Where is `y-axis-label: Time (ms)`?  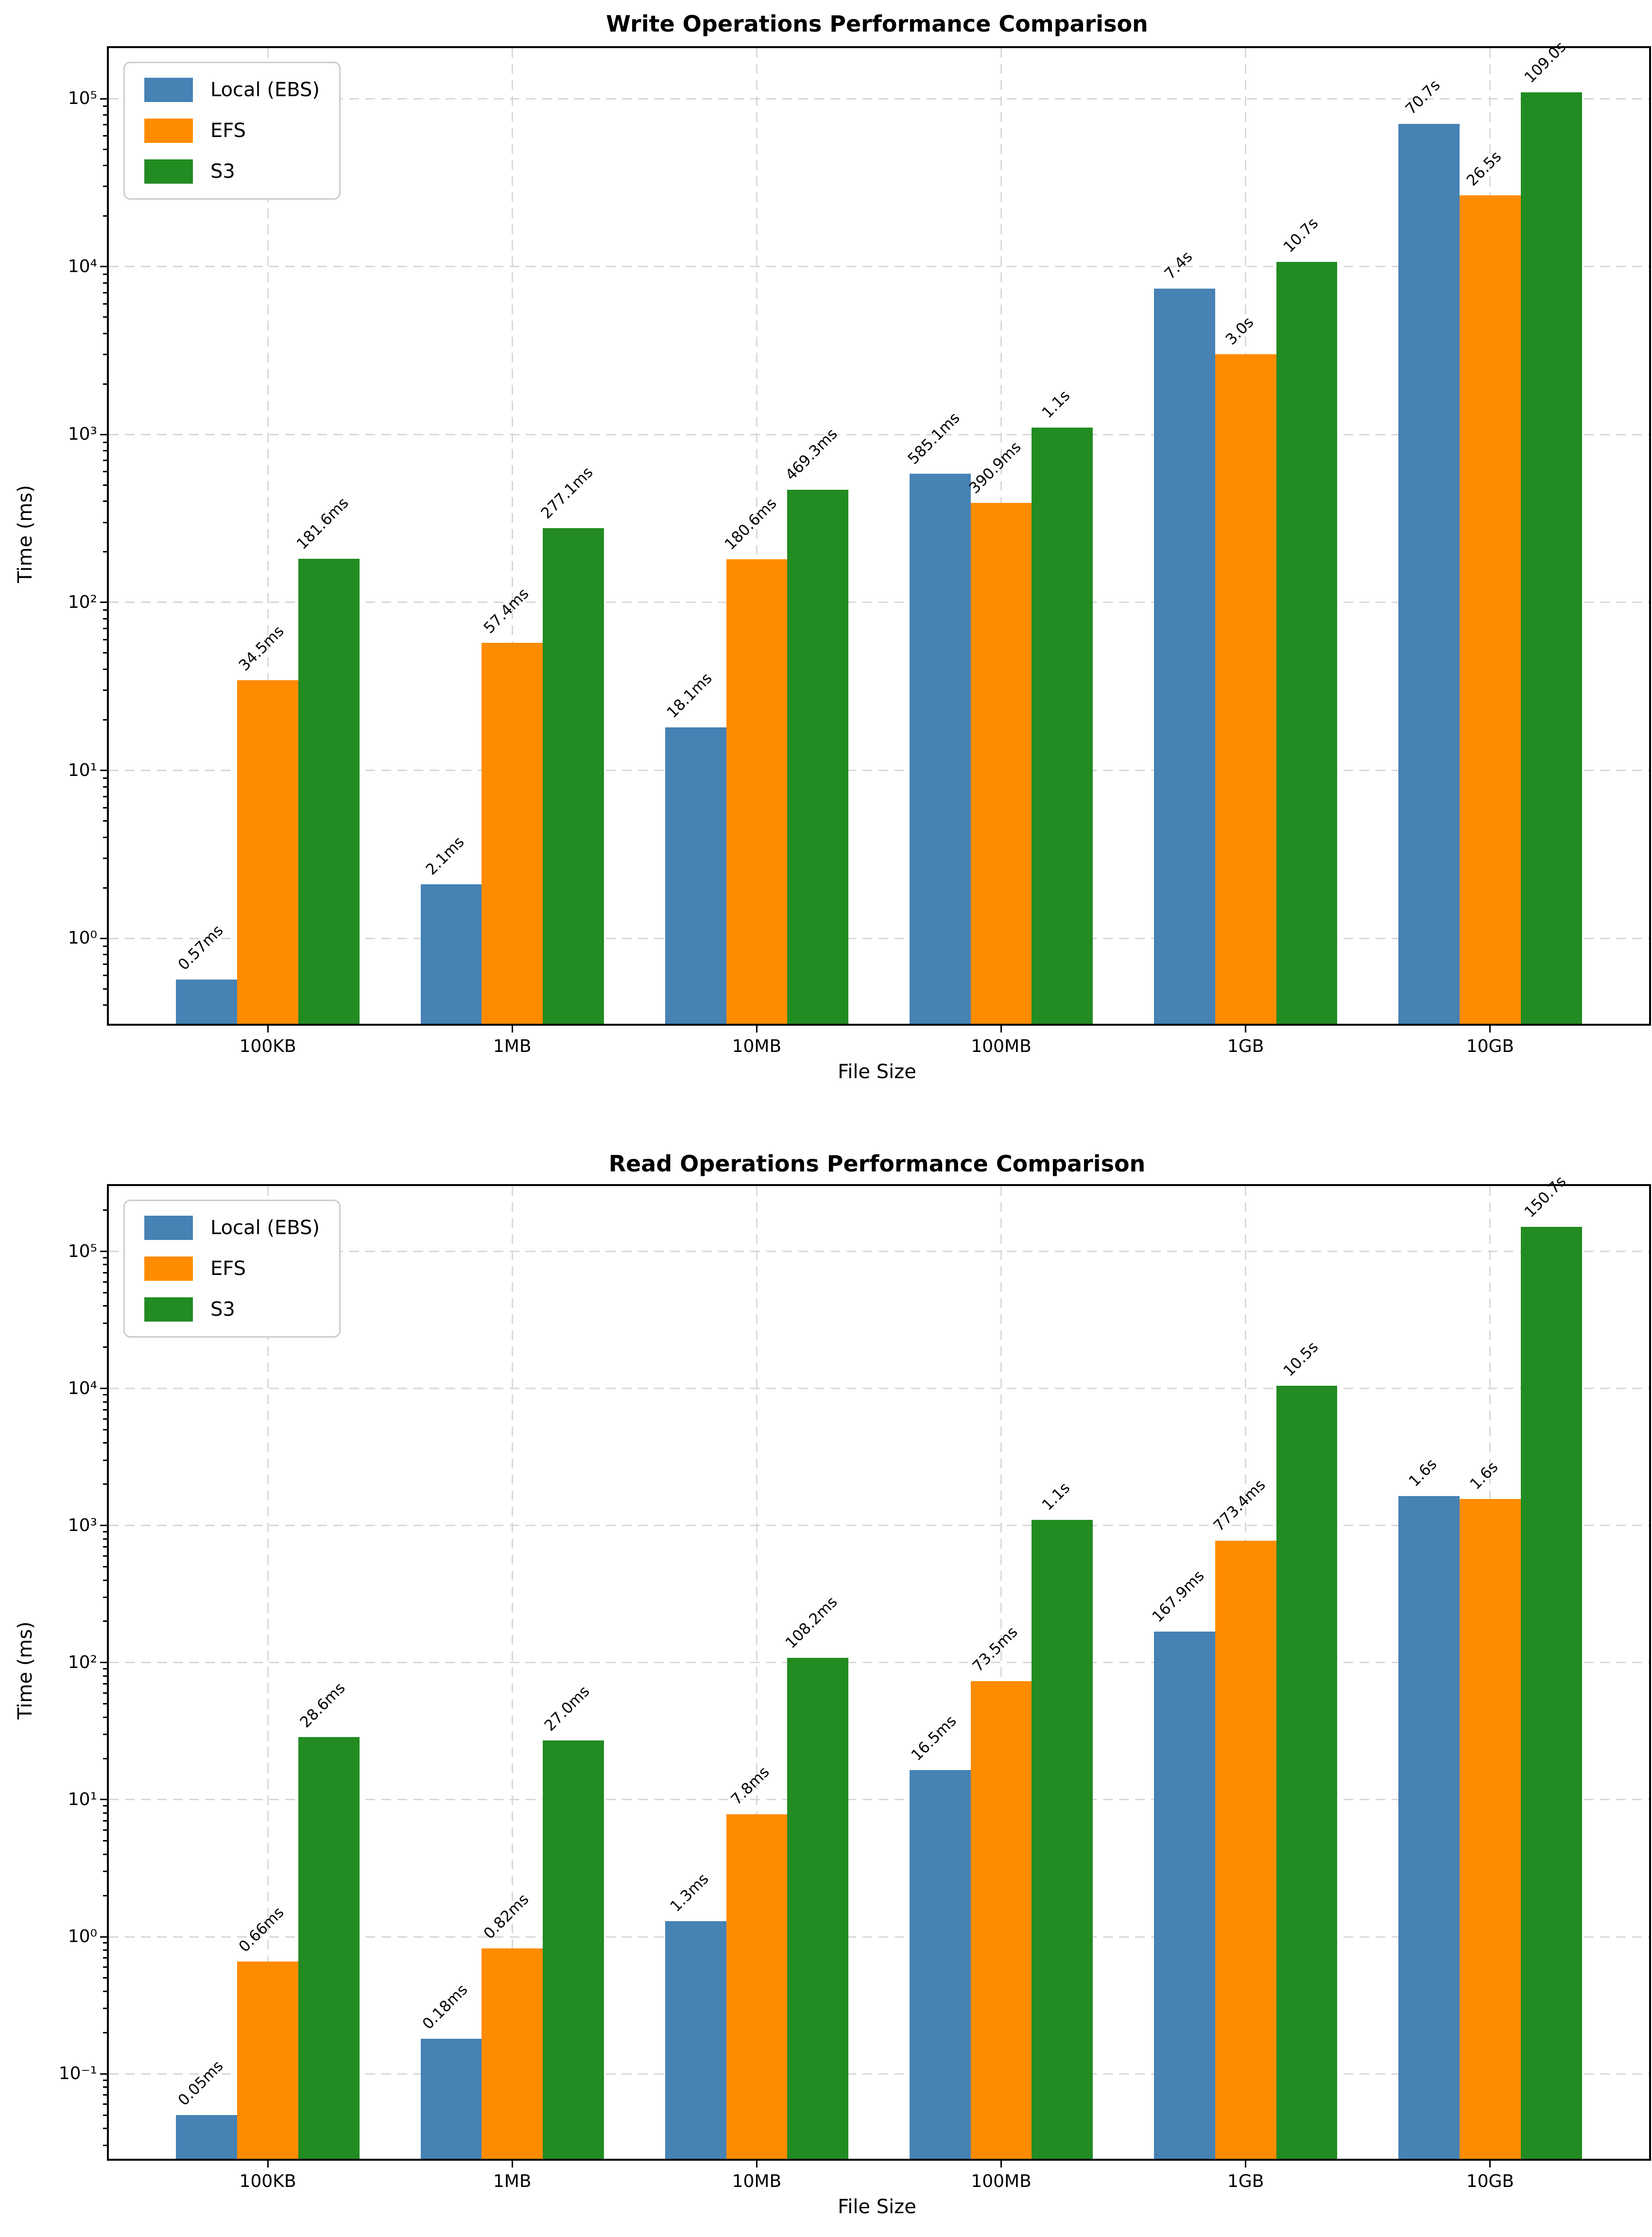 y-axis-label: Time (ms) is located at coordinates (25, 534).